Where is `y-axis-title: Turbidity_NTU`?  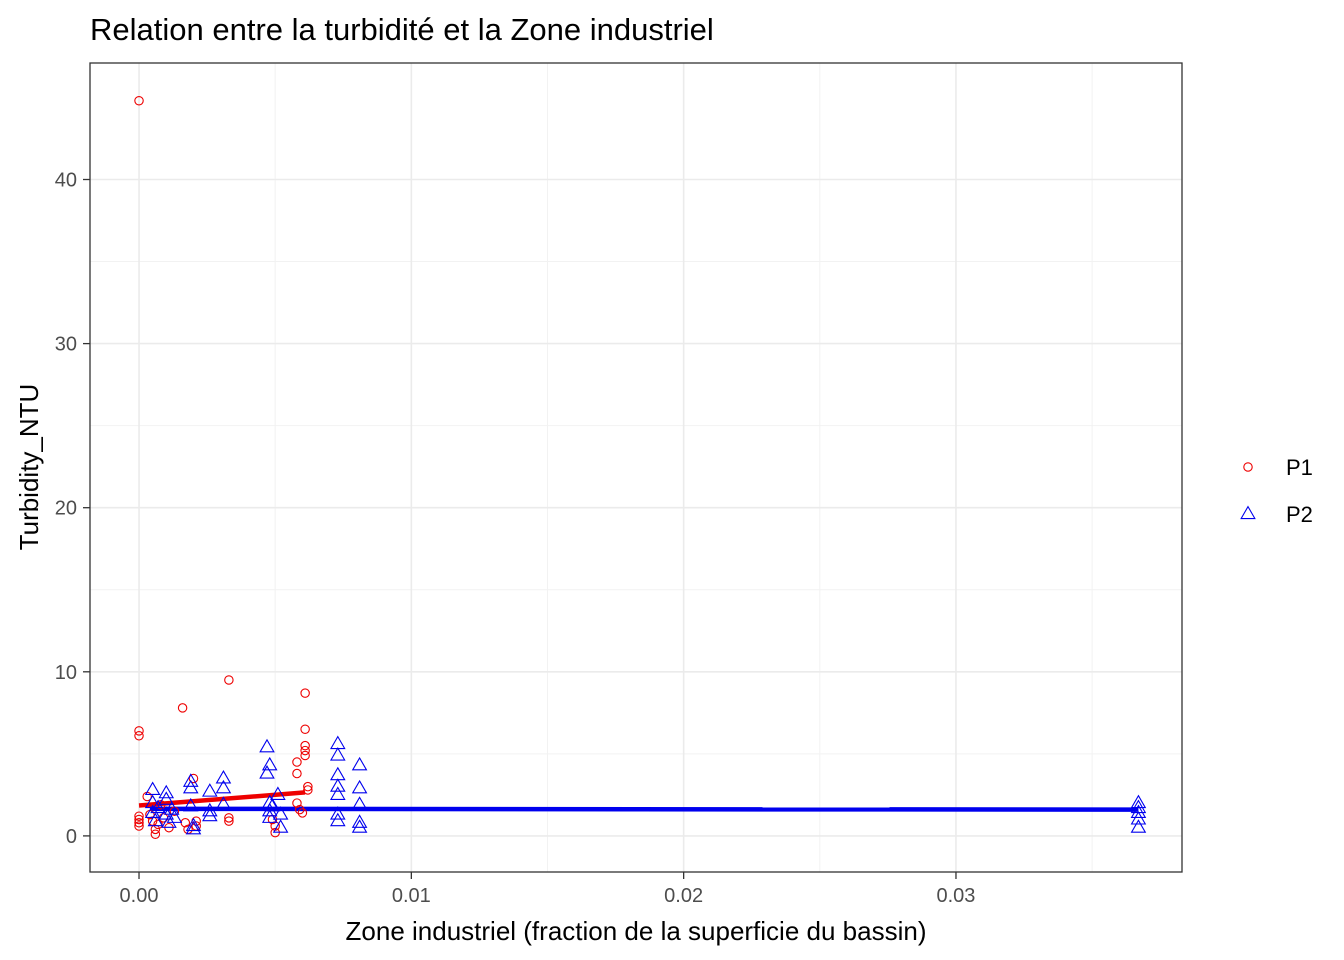 y-axis-title: Turbidity_NTU is located at coordinates (29, 467).